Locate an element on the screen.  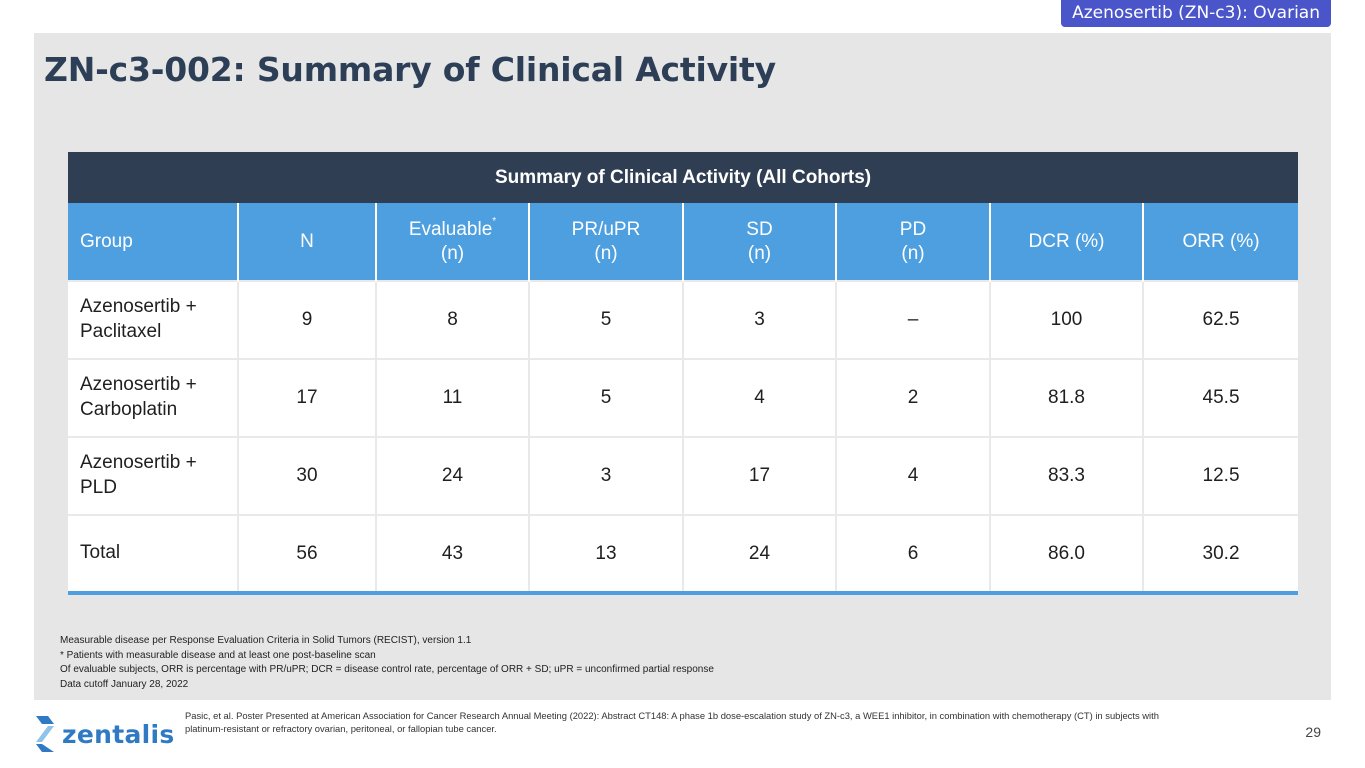
cell-n: 30 is located at coordinates (306, 475).